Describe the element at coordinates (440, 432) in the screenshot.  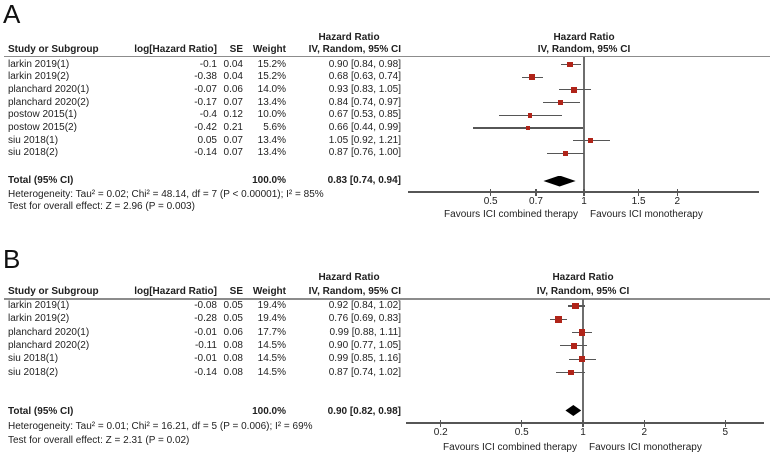
I see `axis-tick-label: 0.2` at that location.